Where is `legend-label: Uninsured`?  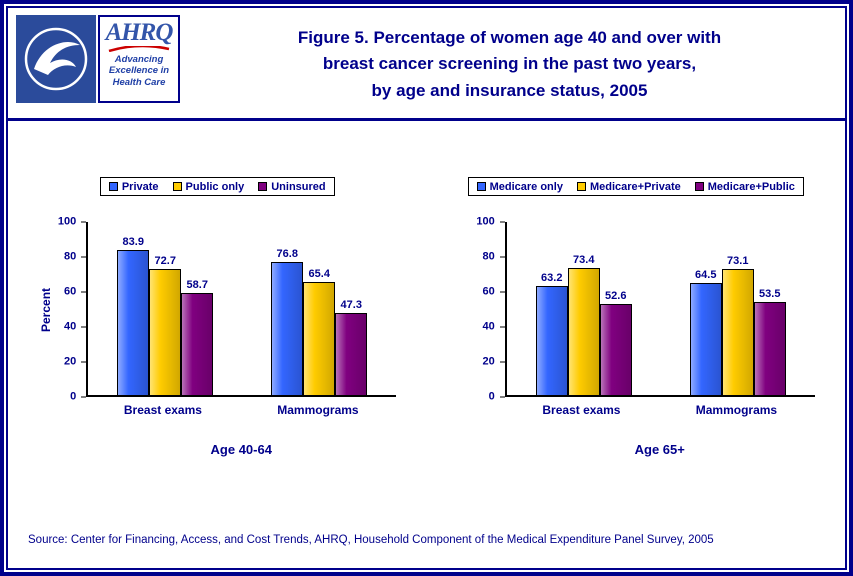 legend-label: Uninsured is located at coordinates (298, 186).